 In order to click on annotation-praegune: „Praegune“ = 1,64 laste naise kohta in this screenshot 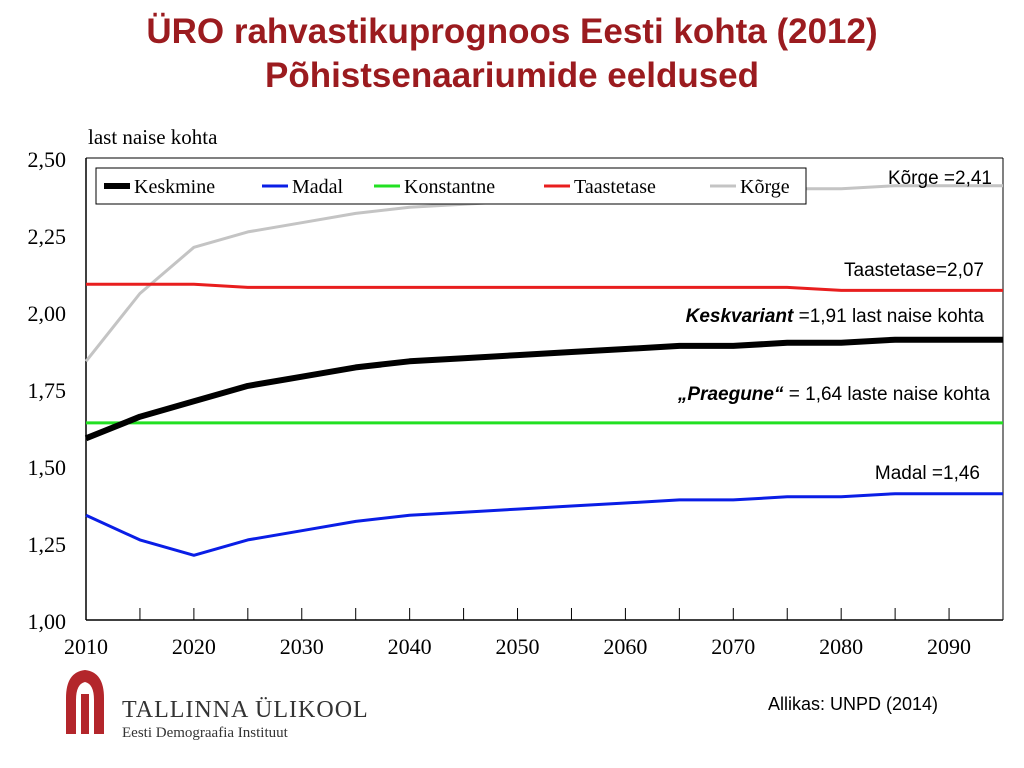, I will do `click(834, 394)`.